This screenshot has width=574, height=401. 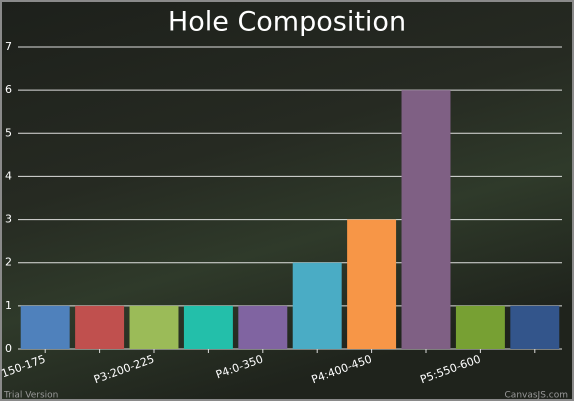 I want to click on y-tick-label: 0, so click(x=8, y=348).